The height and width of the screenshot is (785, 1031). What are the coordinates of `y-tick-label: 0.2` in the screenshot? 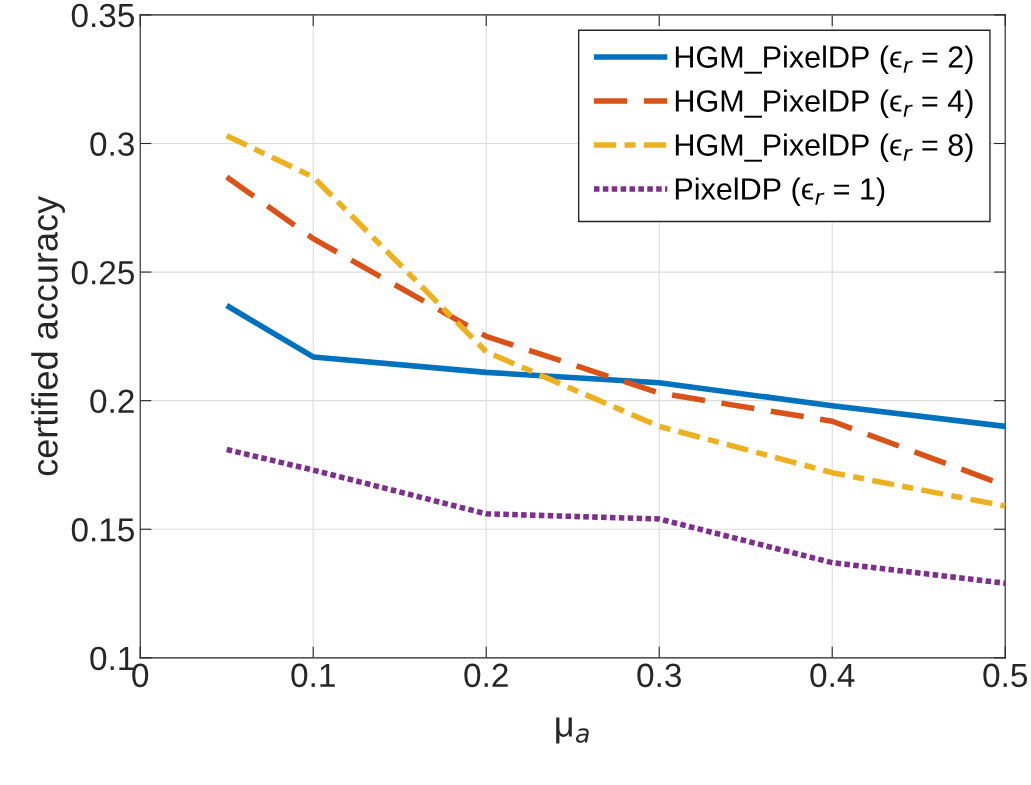 It's located at (112, 401).